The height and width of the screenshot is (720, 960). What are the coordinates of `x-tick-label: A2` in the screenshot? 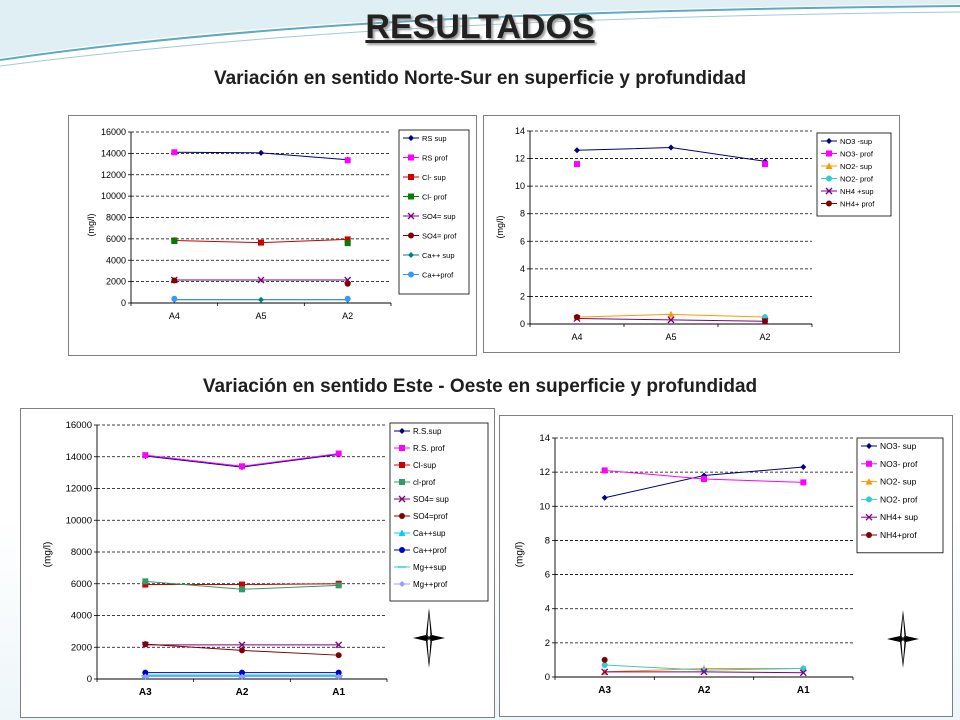 It's located at (764, 337).